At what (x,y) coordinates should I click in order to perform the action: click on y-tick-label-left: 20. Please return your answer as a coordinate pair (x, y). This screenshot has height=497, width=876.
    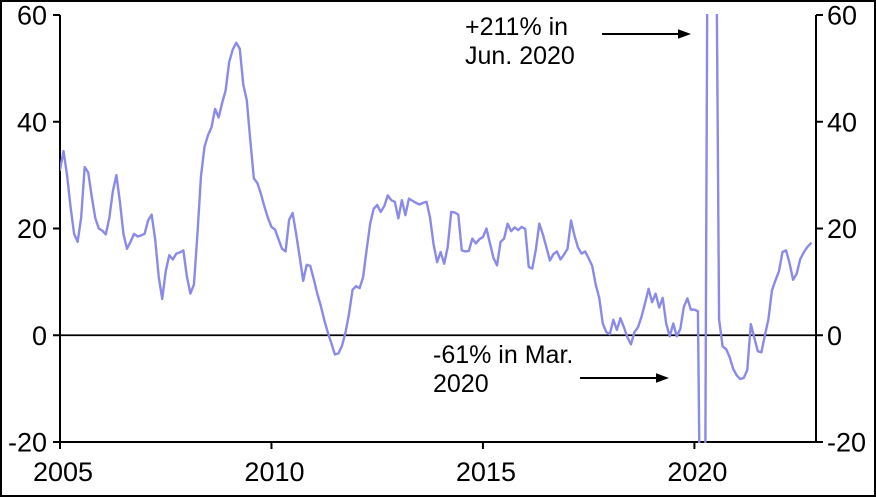
    Looking at the image, I should click on (32, 229).